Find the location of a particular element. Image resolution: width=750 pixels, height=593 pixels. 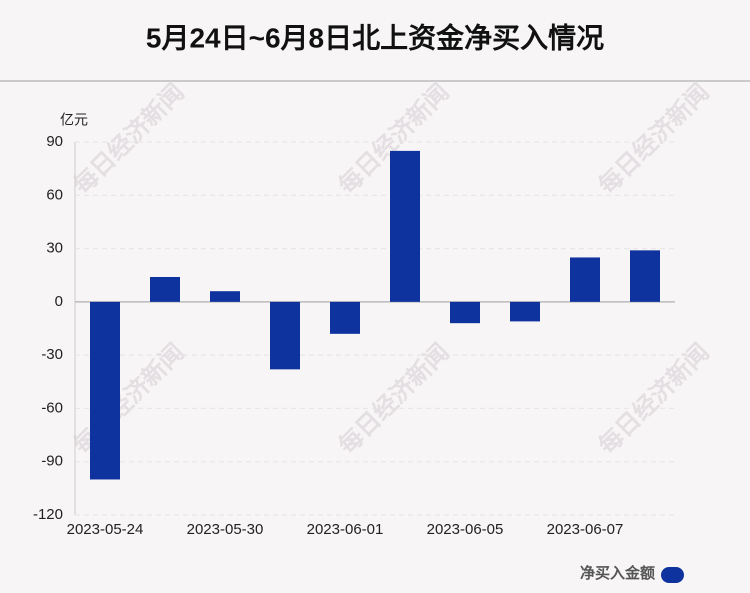

y-tick-label: -120 is located at coordinates (48, 514).